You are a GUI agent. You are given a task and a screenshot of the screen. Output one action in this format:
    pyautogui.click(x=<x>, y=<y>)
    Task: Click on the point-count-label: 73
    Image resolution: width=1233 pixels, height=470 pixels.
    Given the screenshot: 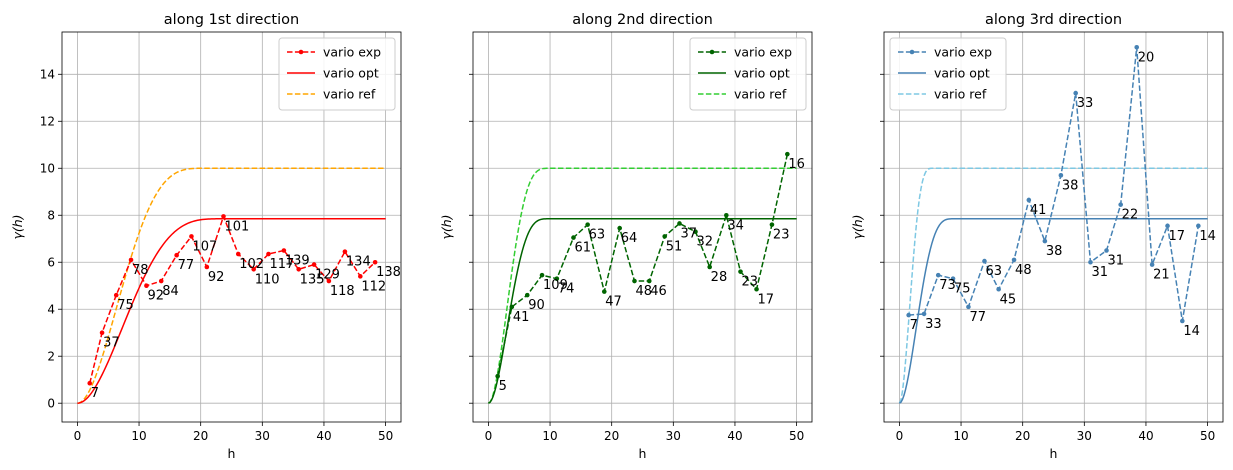 What is the action you would take?
    pyautogui.click(x=947, y=285)
    